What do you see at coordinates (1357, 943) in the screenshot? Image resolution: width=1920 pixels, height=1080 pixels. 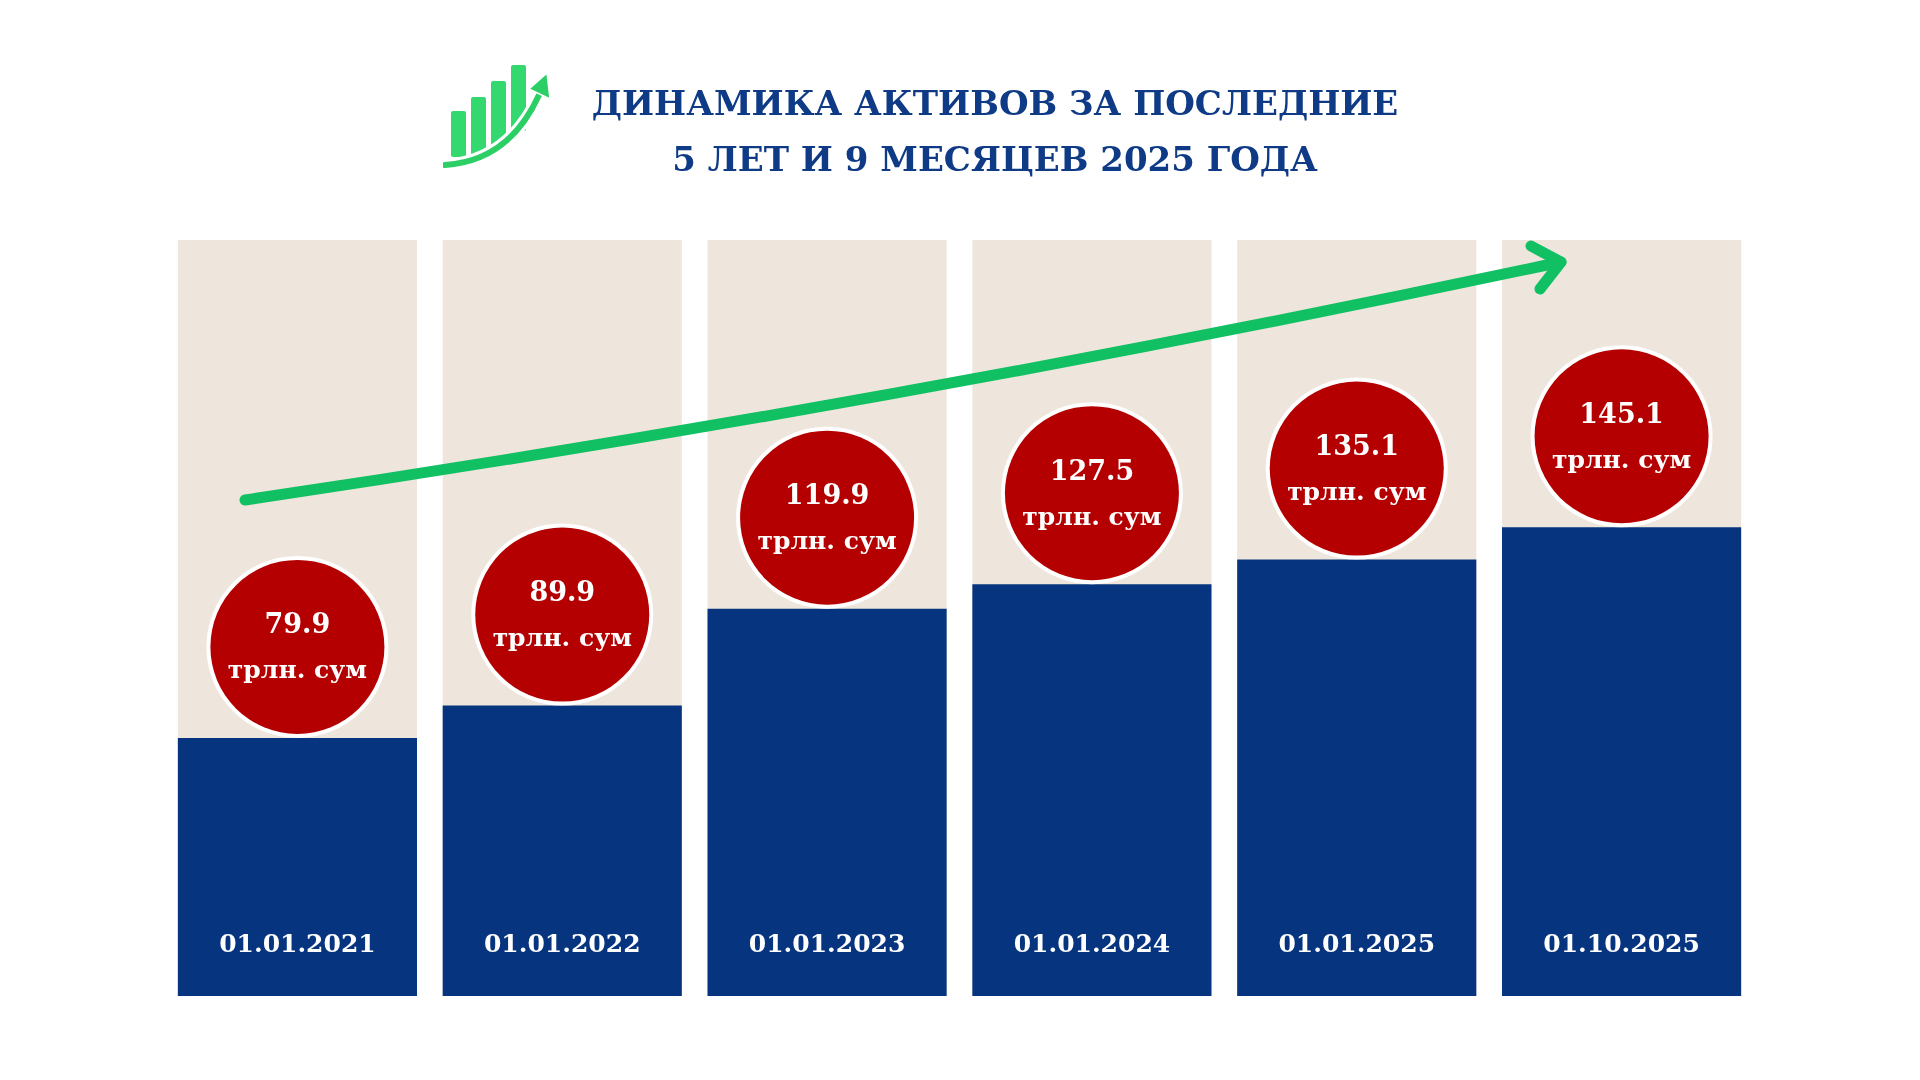 I see `x-tick-label: 01.01.2025` at bounding box center [1357, 943].